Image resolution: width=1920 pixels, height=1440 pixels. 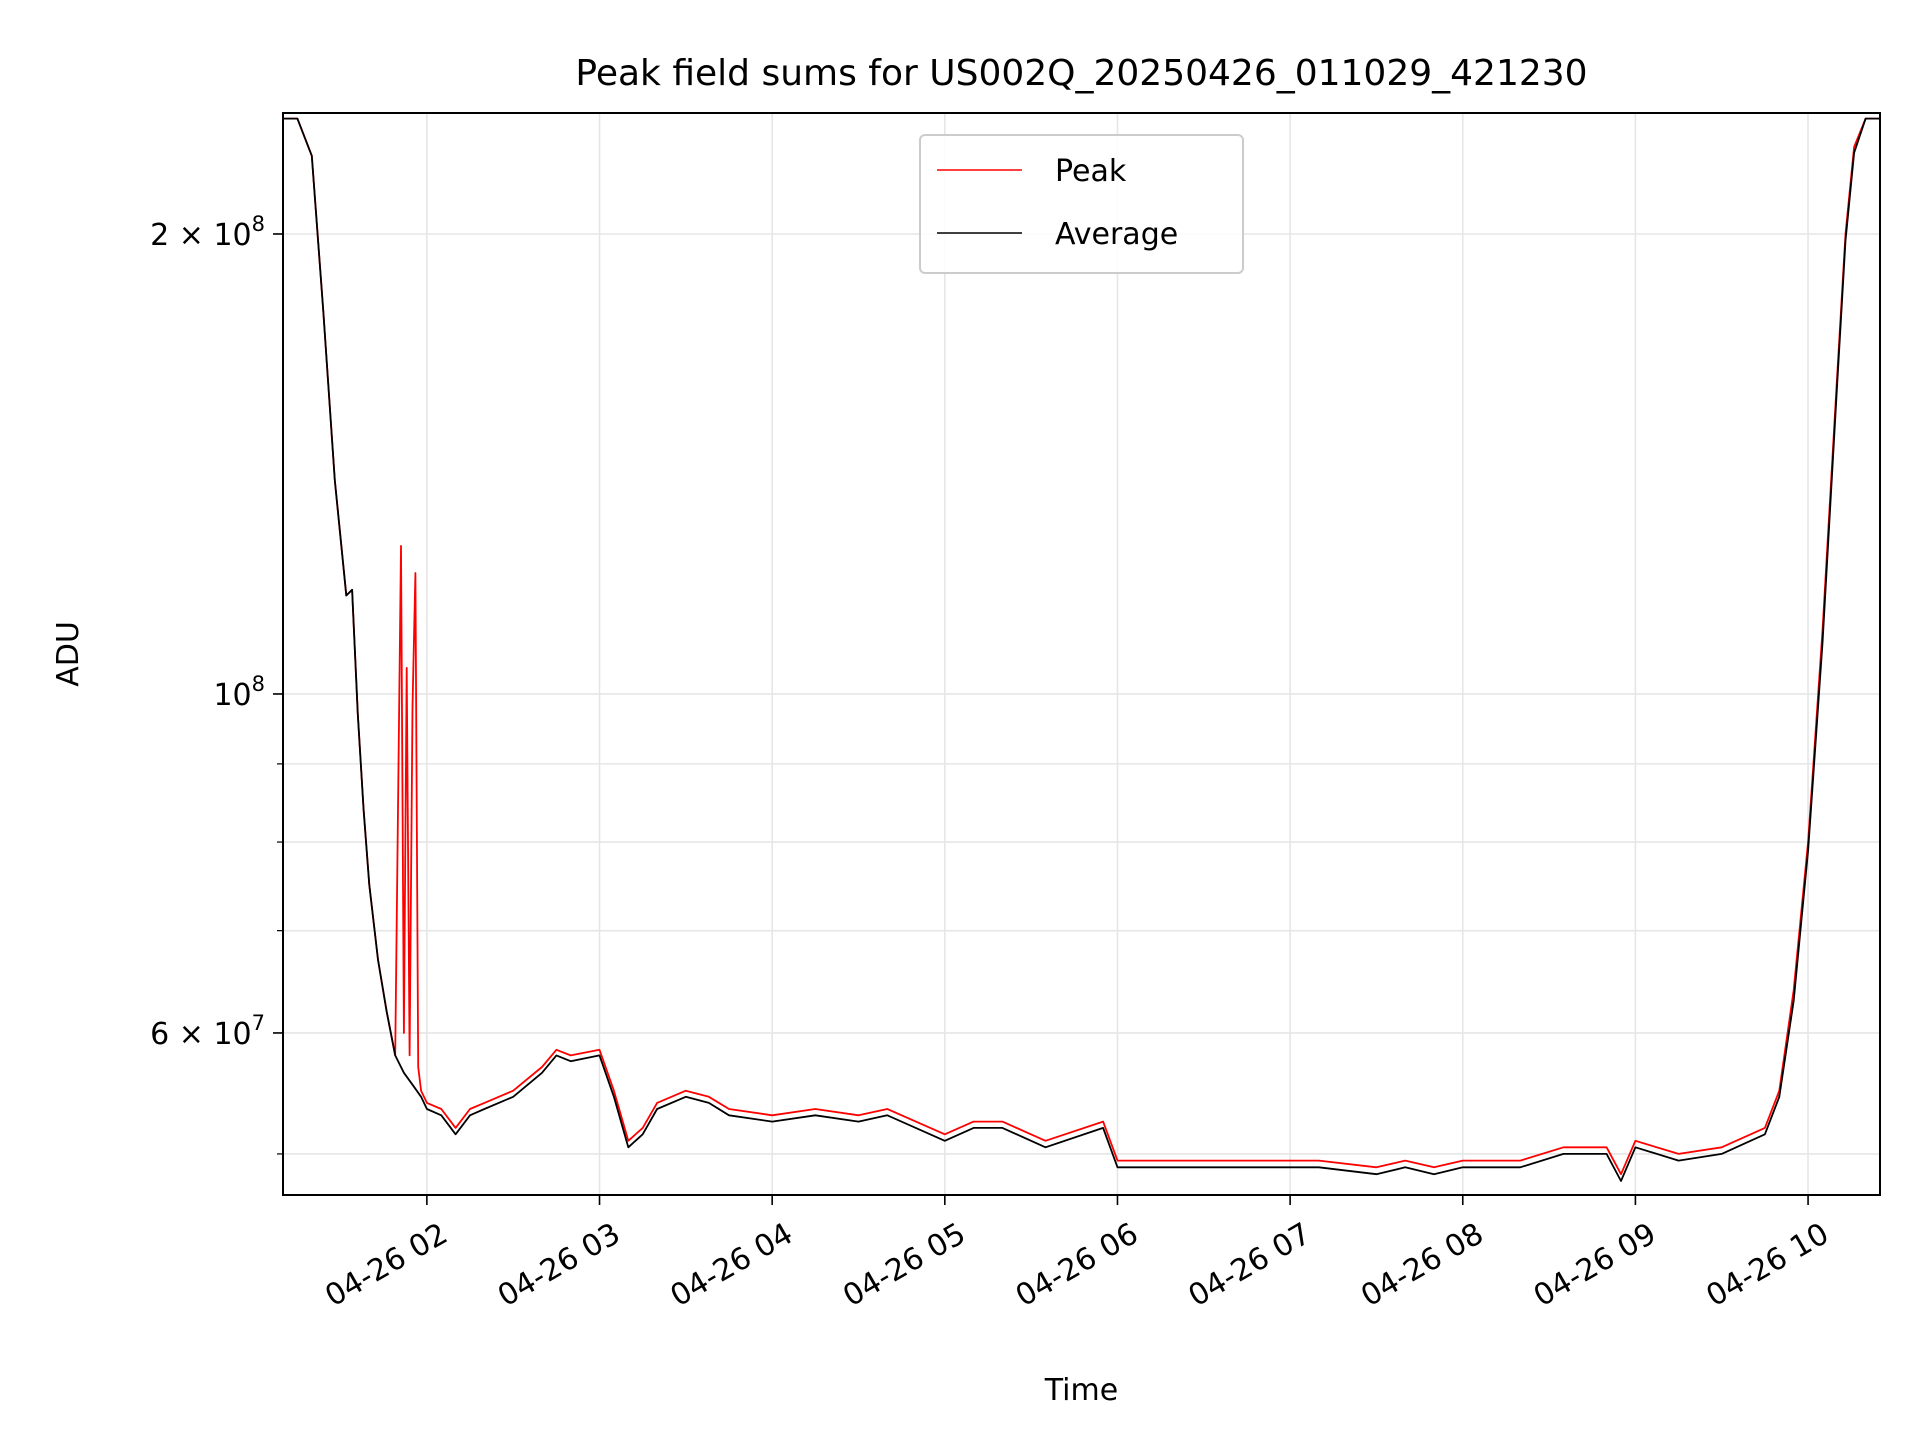 I want to click on y-tick-label: 6 × 10⁷, so click(x=207, y=1031).